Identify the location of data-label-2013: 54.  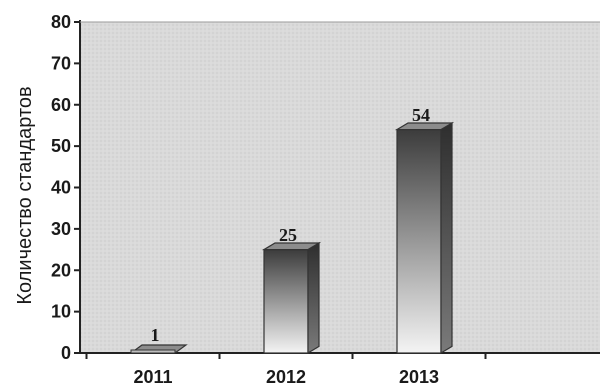
(421, 115).